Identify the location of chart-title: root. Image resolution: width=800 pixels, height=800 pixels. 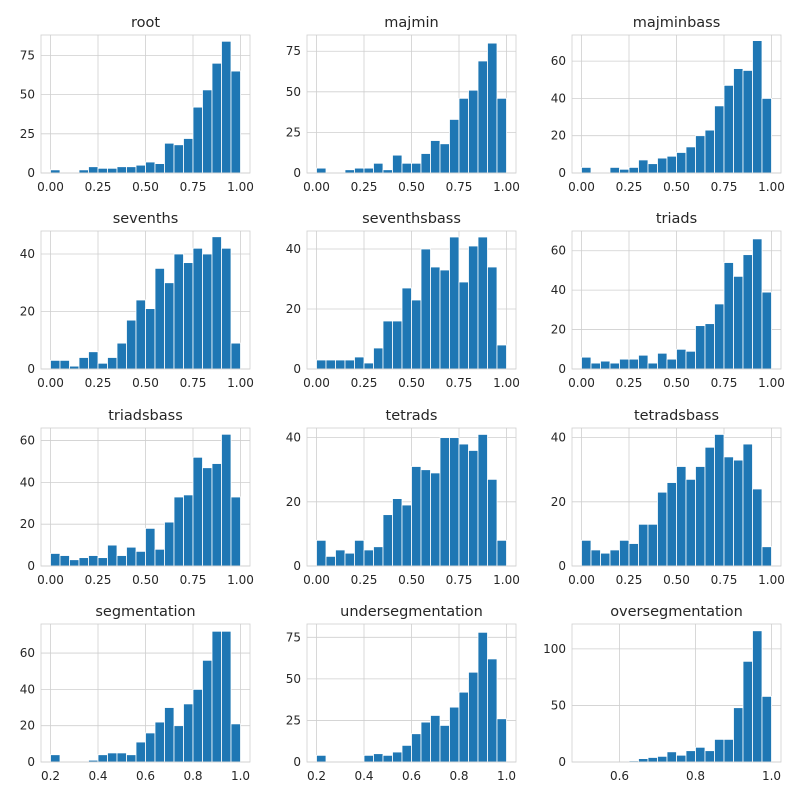
(145, 23).